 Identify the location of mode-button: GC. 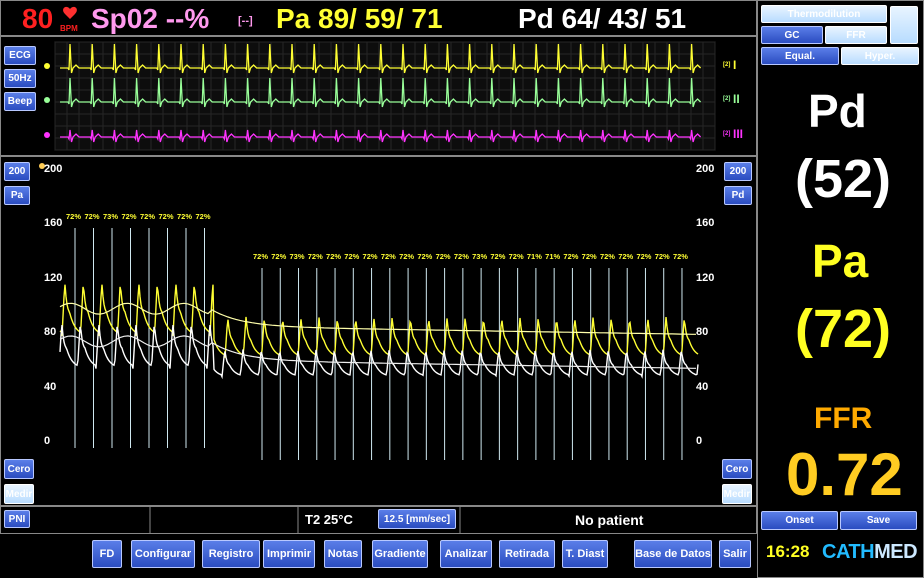
(792, 35).